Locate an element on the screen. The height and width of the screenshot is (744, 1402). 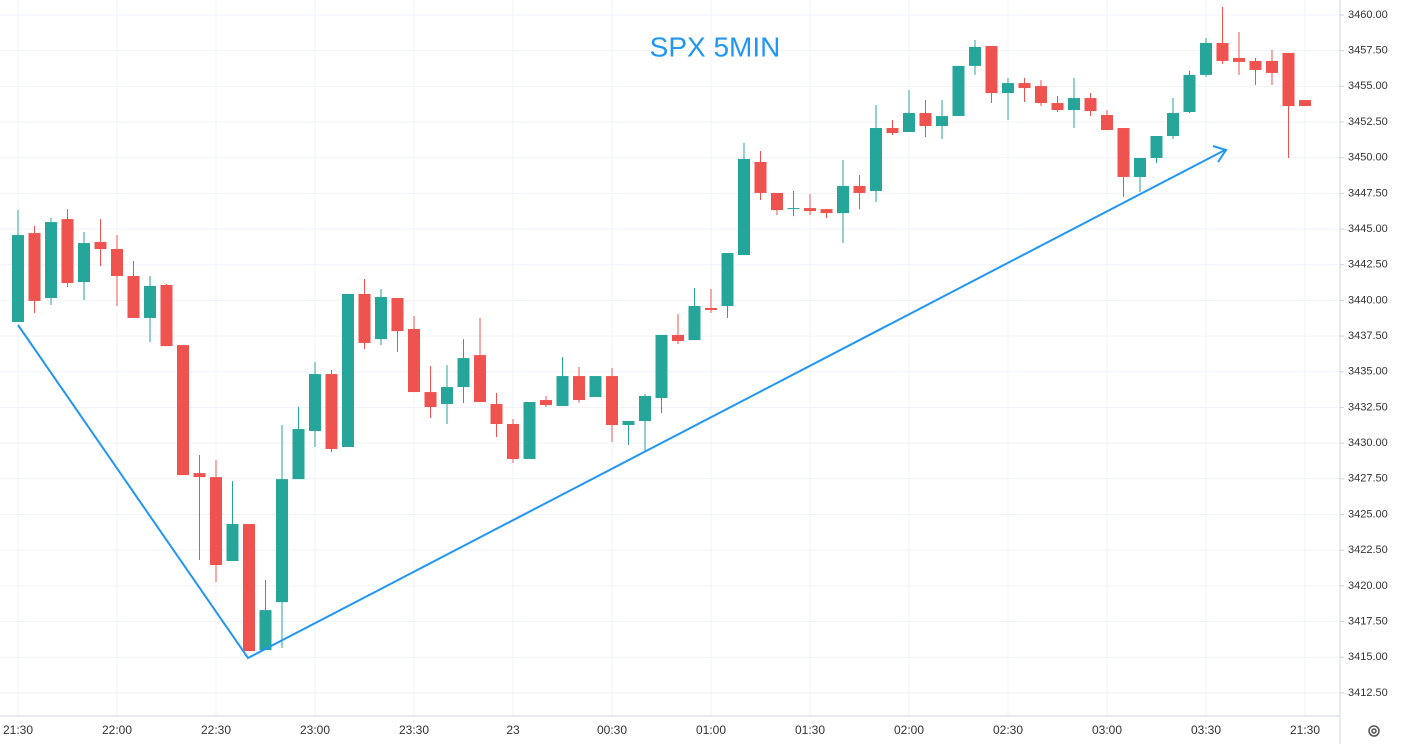
settings-gear-center is located at coordinates (1374, 731).